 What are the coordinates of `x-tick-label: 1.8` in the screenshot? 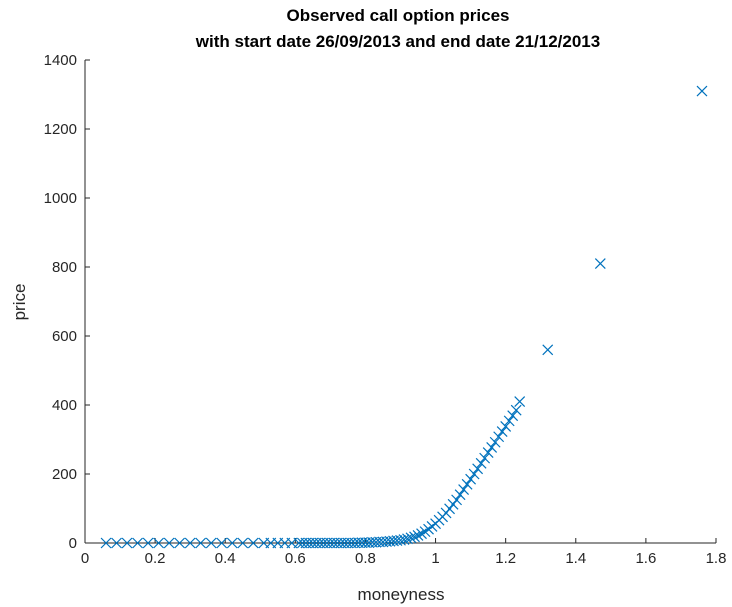 It's located at (716, 558).